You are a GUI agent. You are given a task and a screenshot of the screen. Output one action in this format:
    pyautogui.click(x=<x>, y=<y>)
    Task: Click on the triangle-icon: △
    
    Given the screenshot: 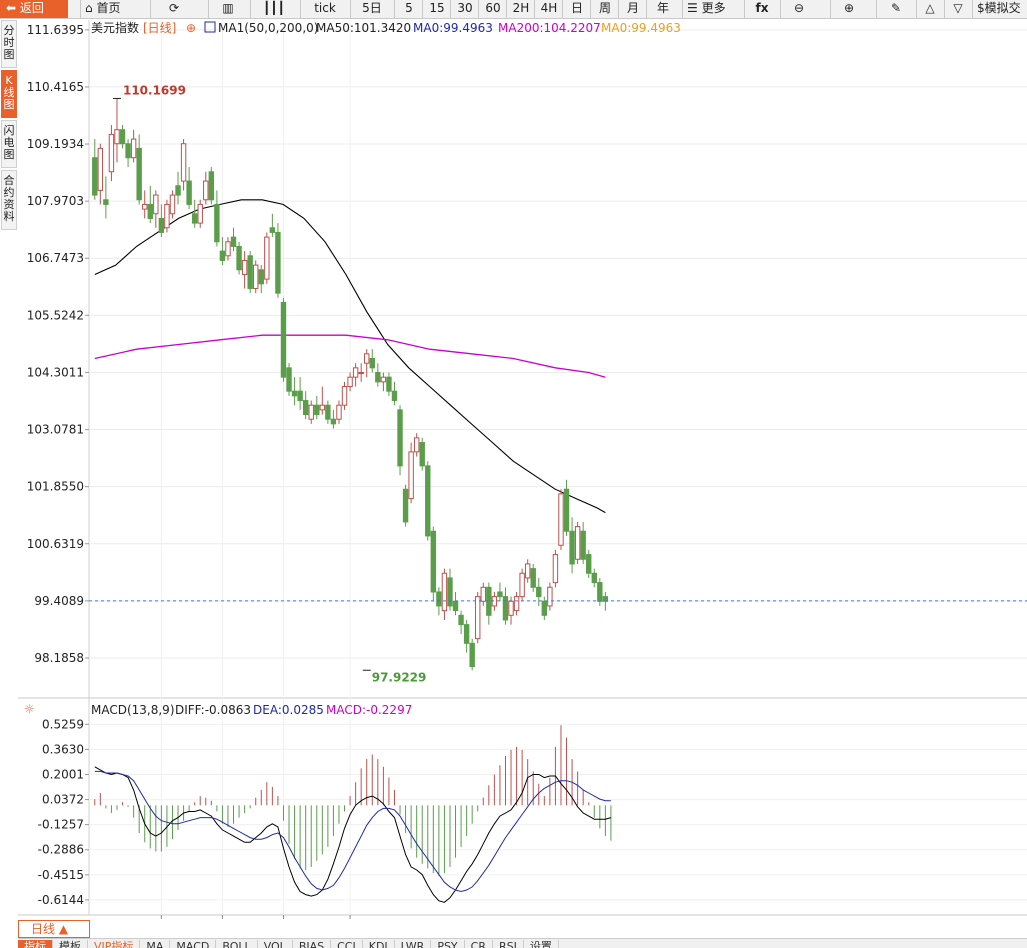 What is the action you would take?
    pyautogui.click(x=930, y=8)
    